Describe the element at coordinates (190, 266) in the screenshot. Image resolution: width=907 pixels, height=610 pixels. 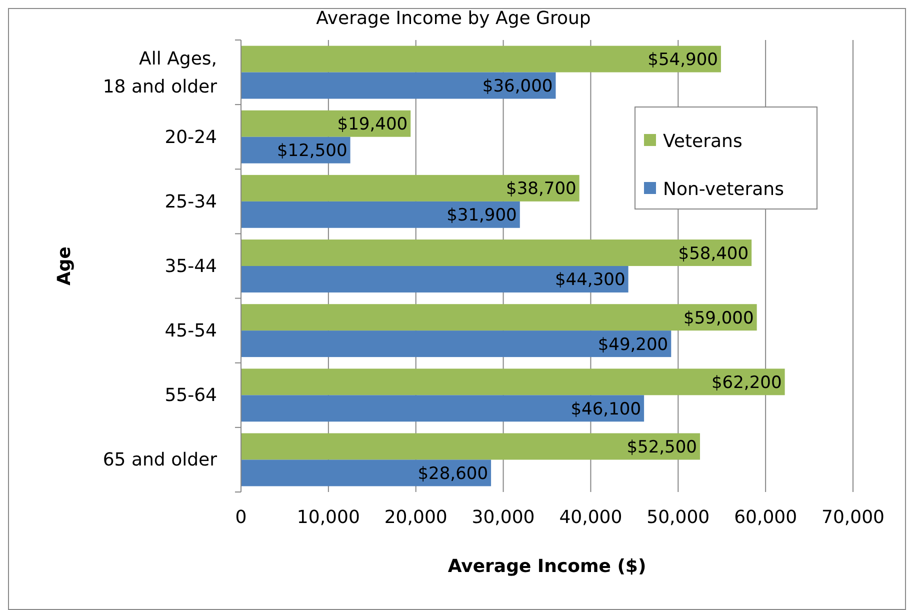
I see `y-tick-label: 35-44` at that location.